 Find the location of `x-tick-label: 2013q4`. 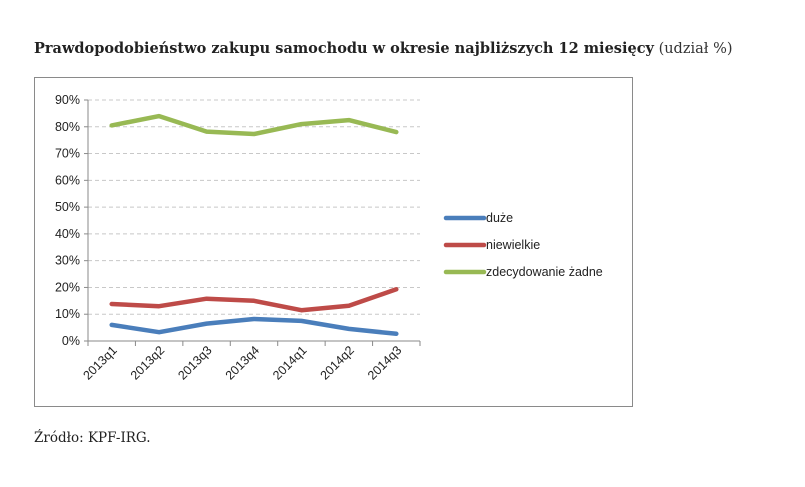

x-tick-label: 2013q4 is located at coordinates (242, 362).